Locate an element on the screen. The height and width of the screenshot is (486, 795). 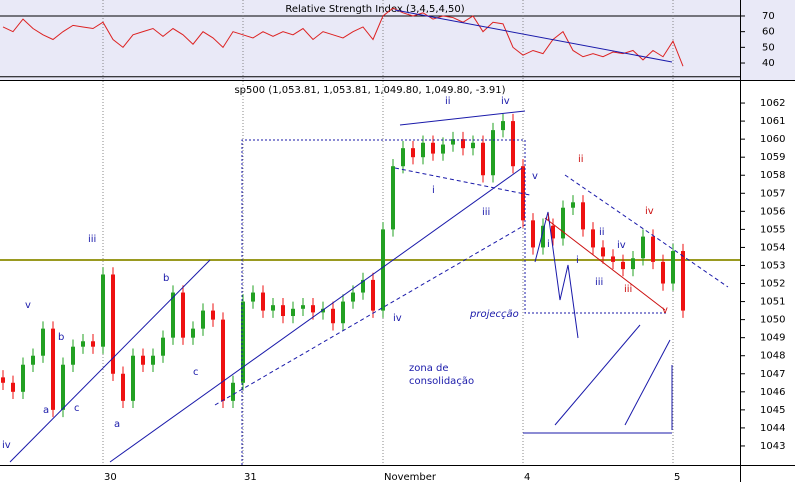
y-tick-label: 1049 is located at coordinates (772, 338).